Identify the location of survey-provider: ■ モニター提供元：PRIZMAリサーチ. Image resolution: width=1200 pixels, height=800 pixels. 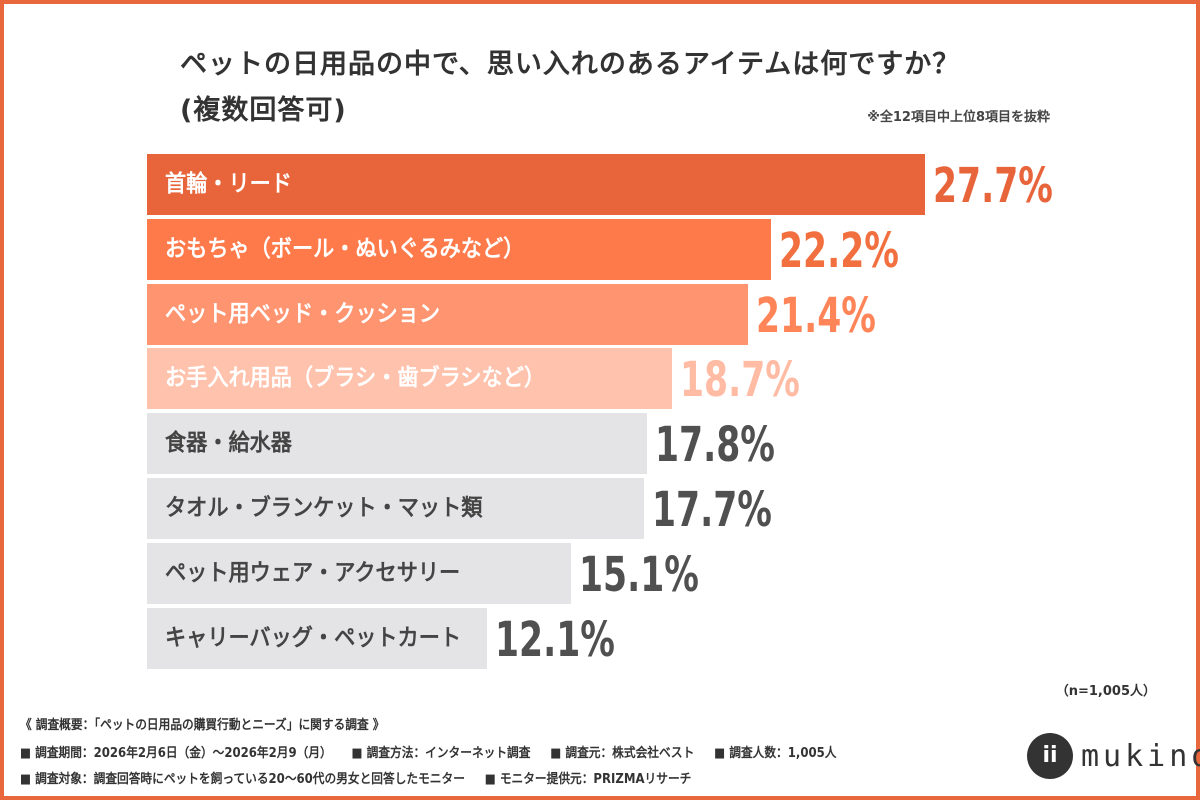
(588, 779).